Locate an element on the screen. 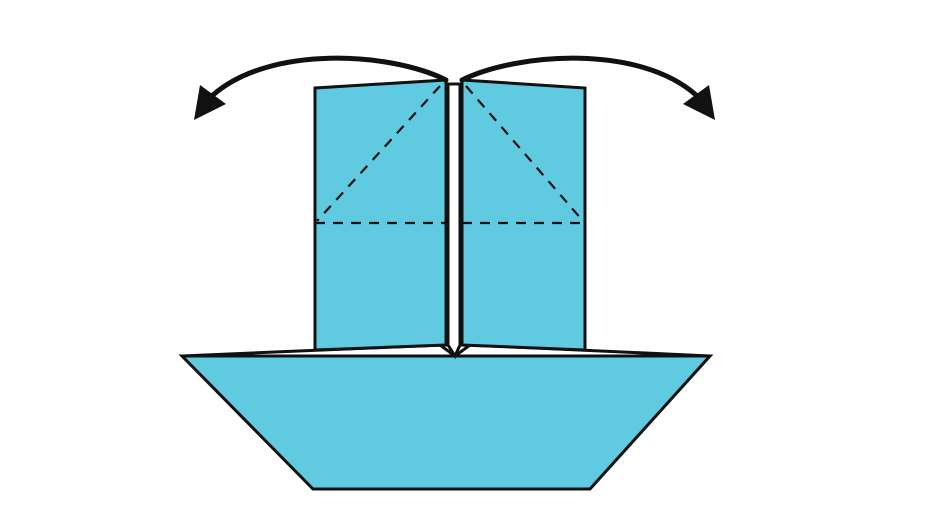  arrow-head-right-icon is located at coordinates (699, 102).